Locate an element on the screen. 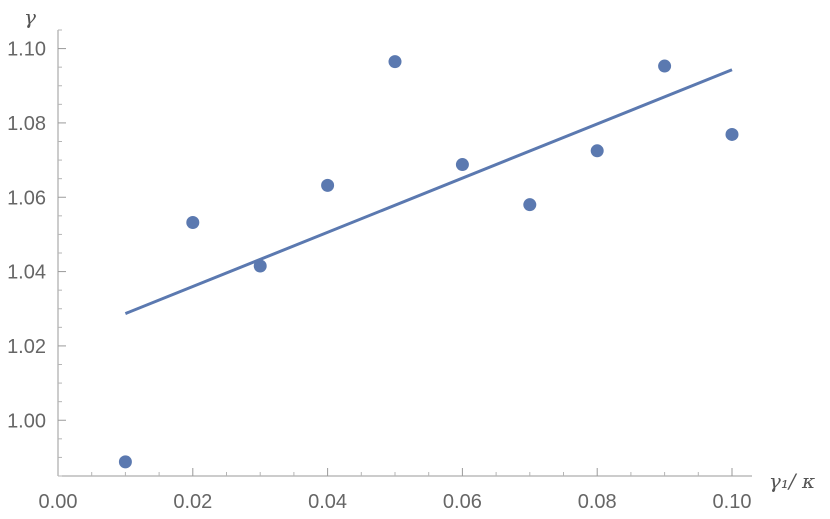 This screenshot has height=519, width=830. x-axis-label: γ₁/ κ is located at coordinates (792, 481).